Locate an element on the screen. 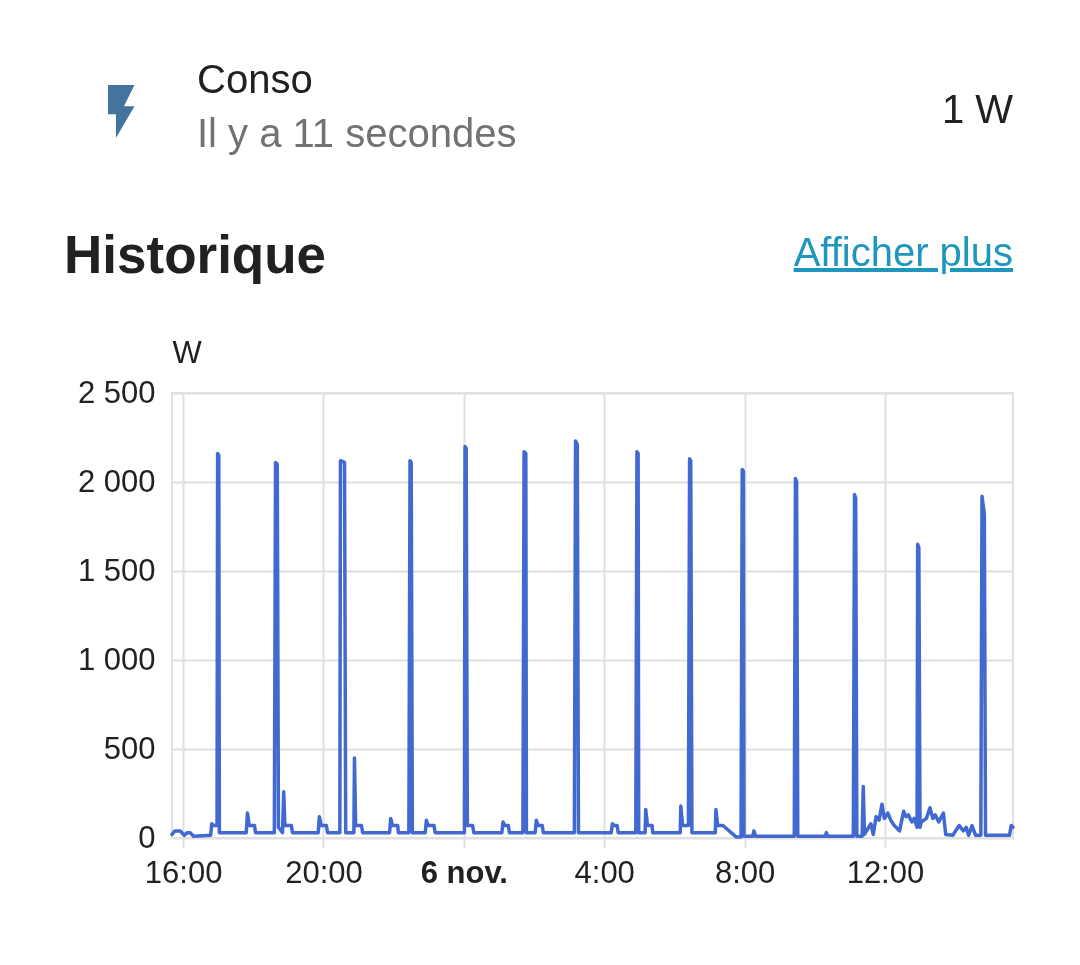  y-tick-label: 500 is located at coordinates (129, 748).